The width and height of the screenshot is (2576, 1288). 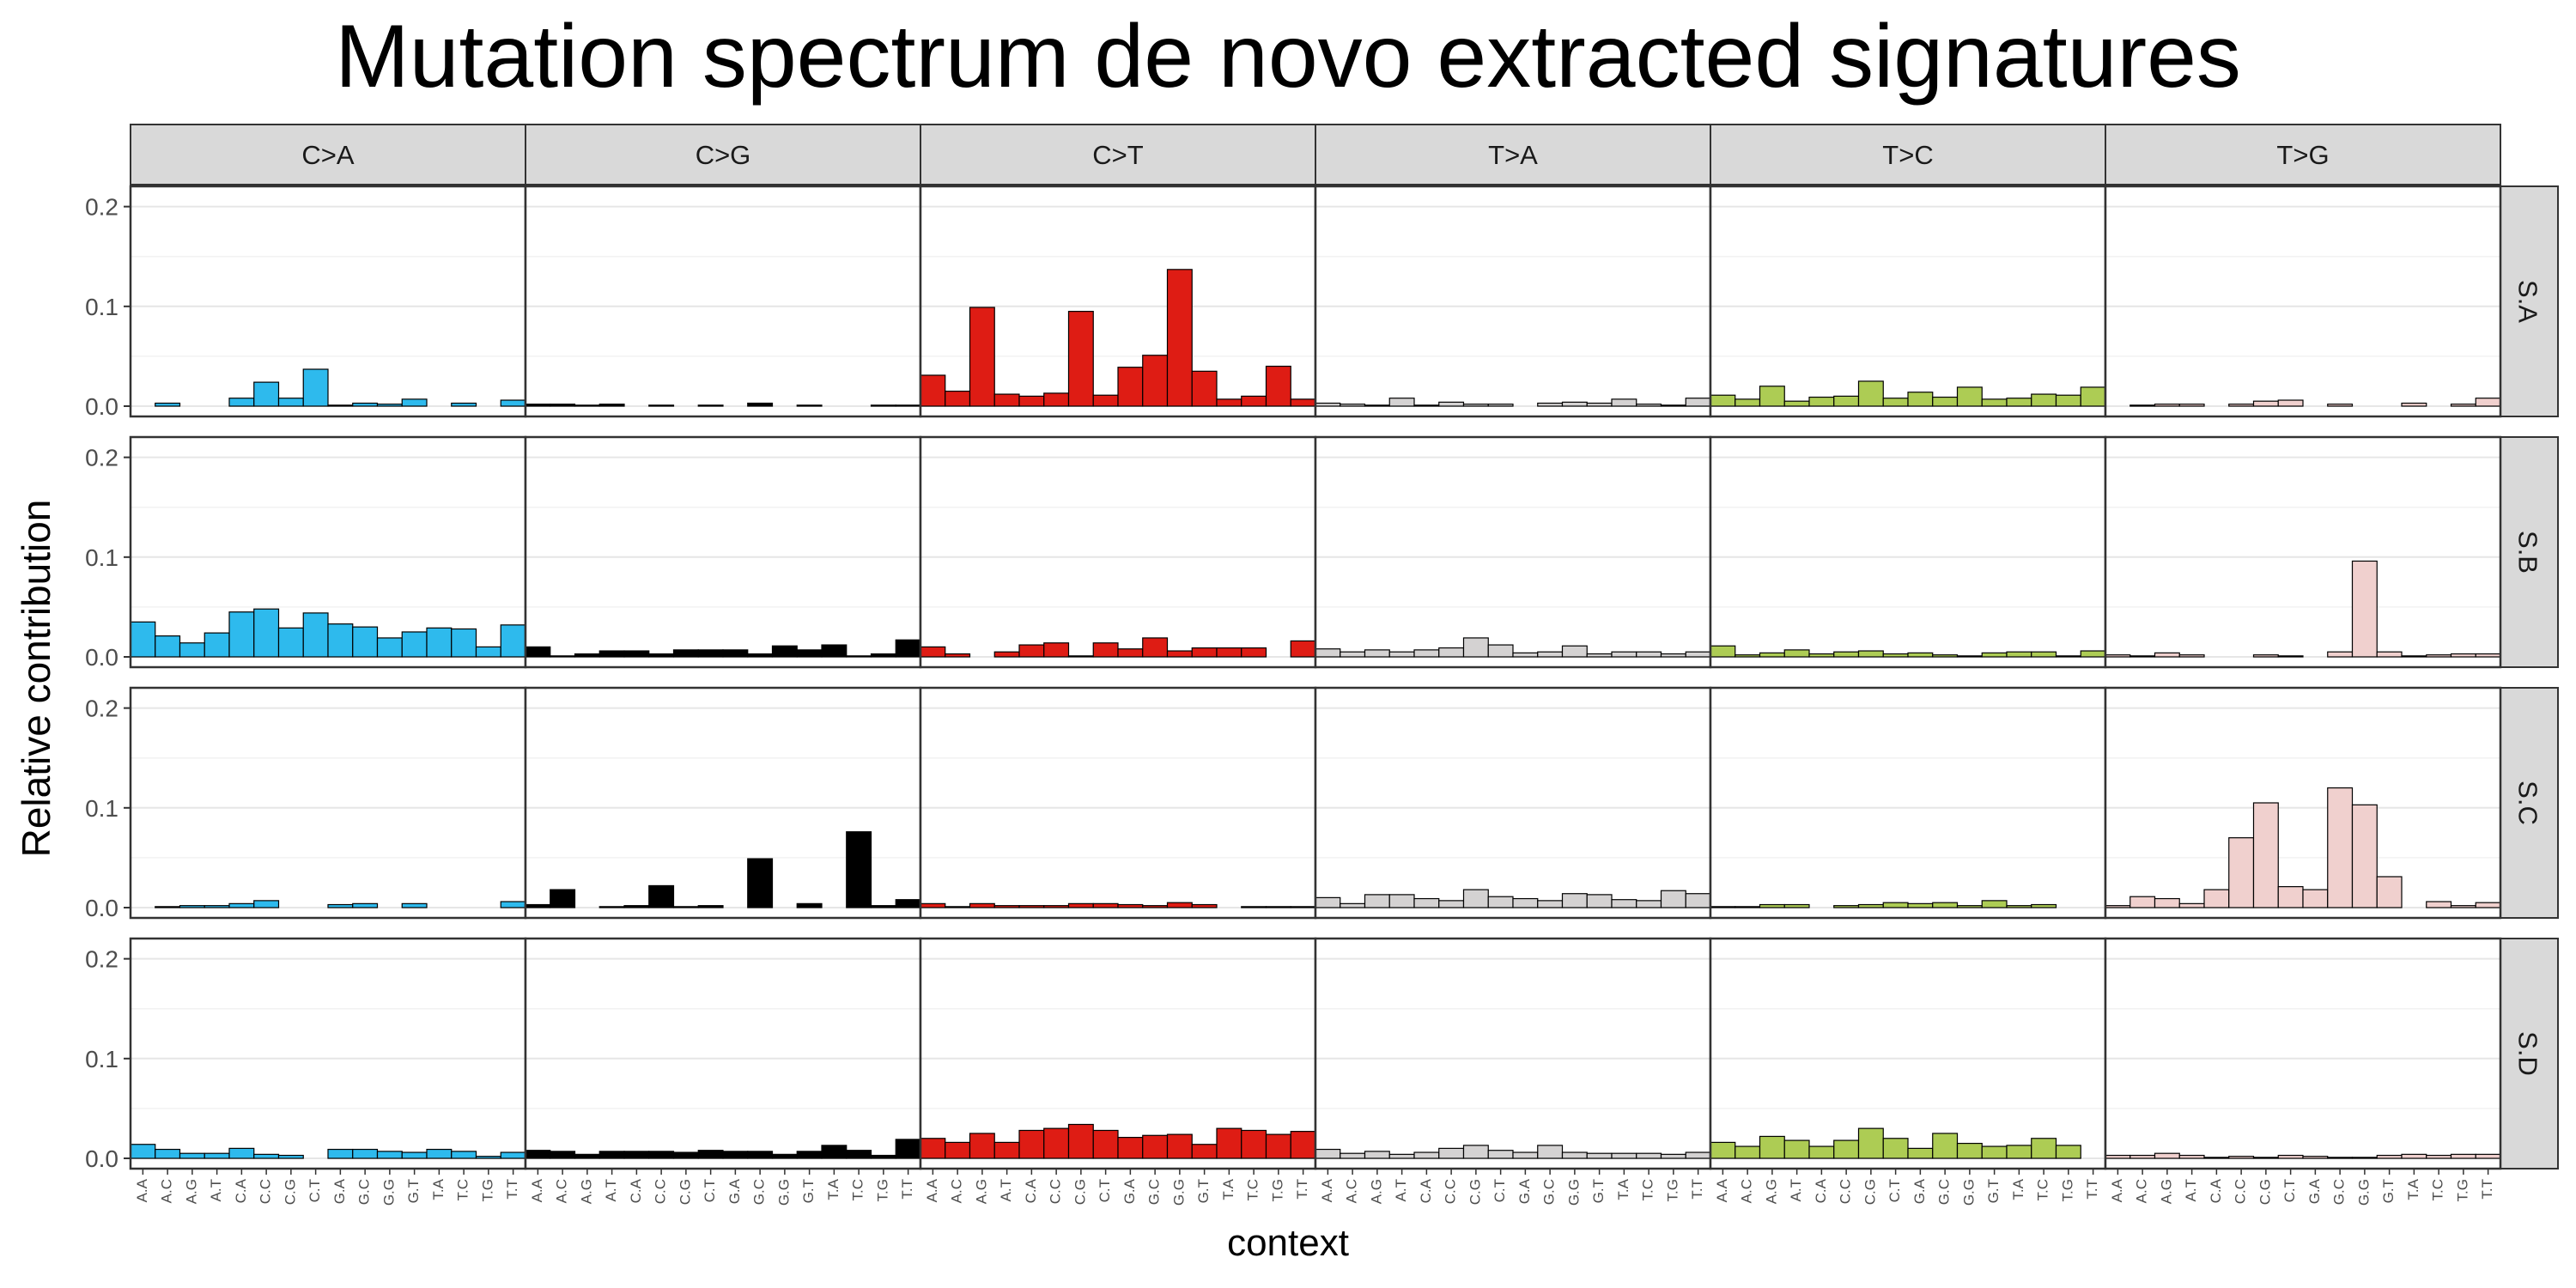 What do you see at coordinates (711, 1155) in the screenshot?
I see `bar-s-d-c-to-g-c-t` at bounding box center [711, 1155].